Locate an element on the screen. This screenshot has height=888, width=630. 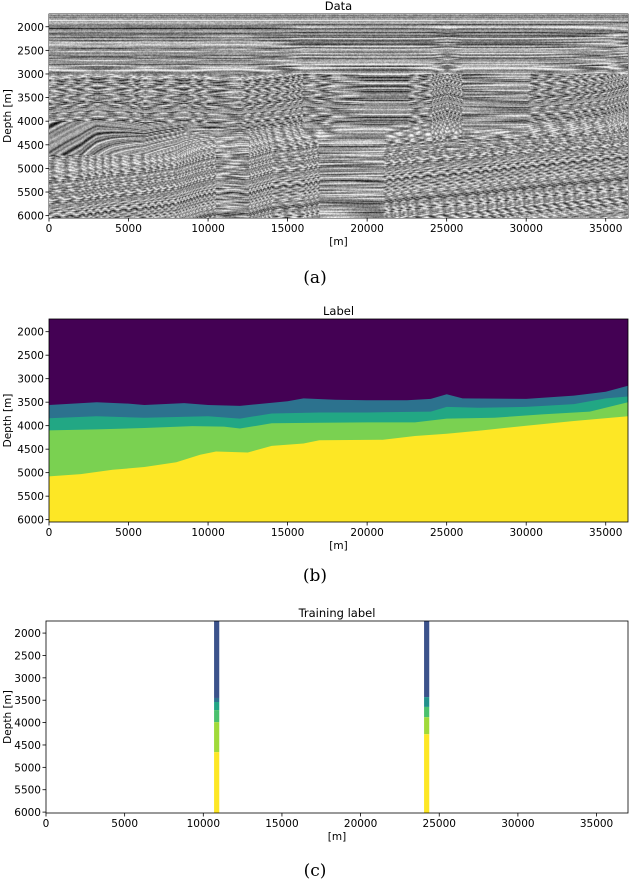
chart-title: Training label is located at coordinates (337, 613).